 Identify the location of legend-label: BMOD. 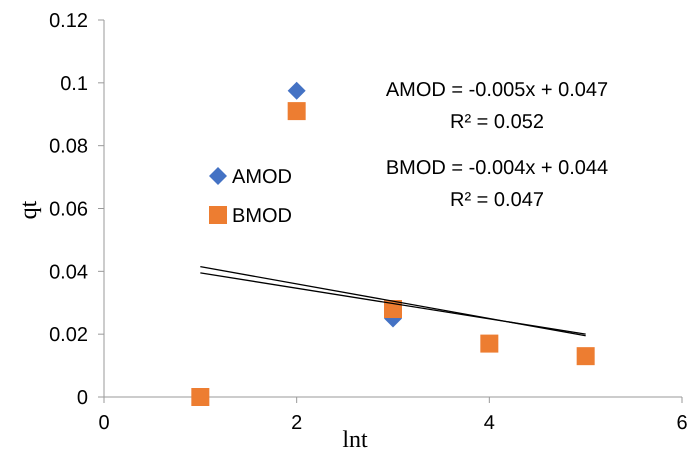
(262, 216).